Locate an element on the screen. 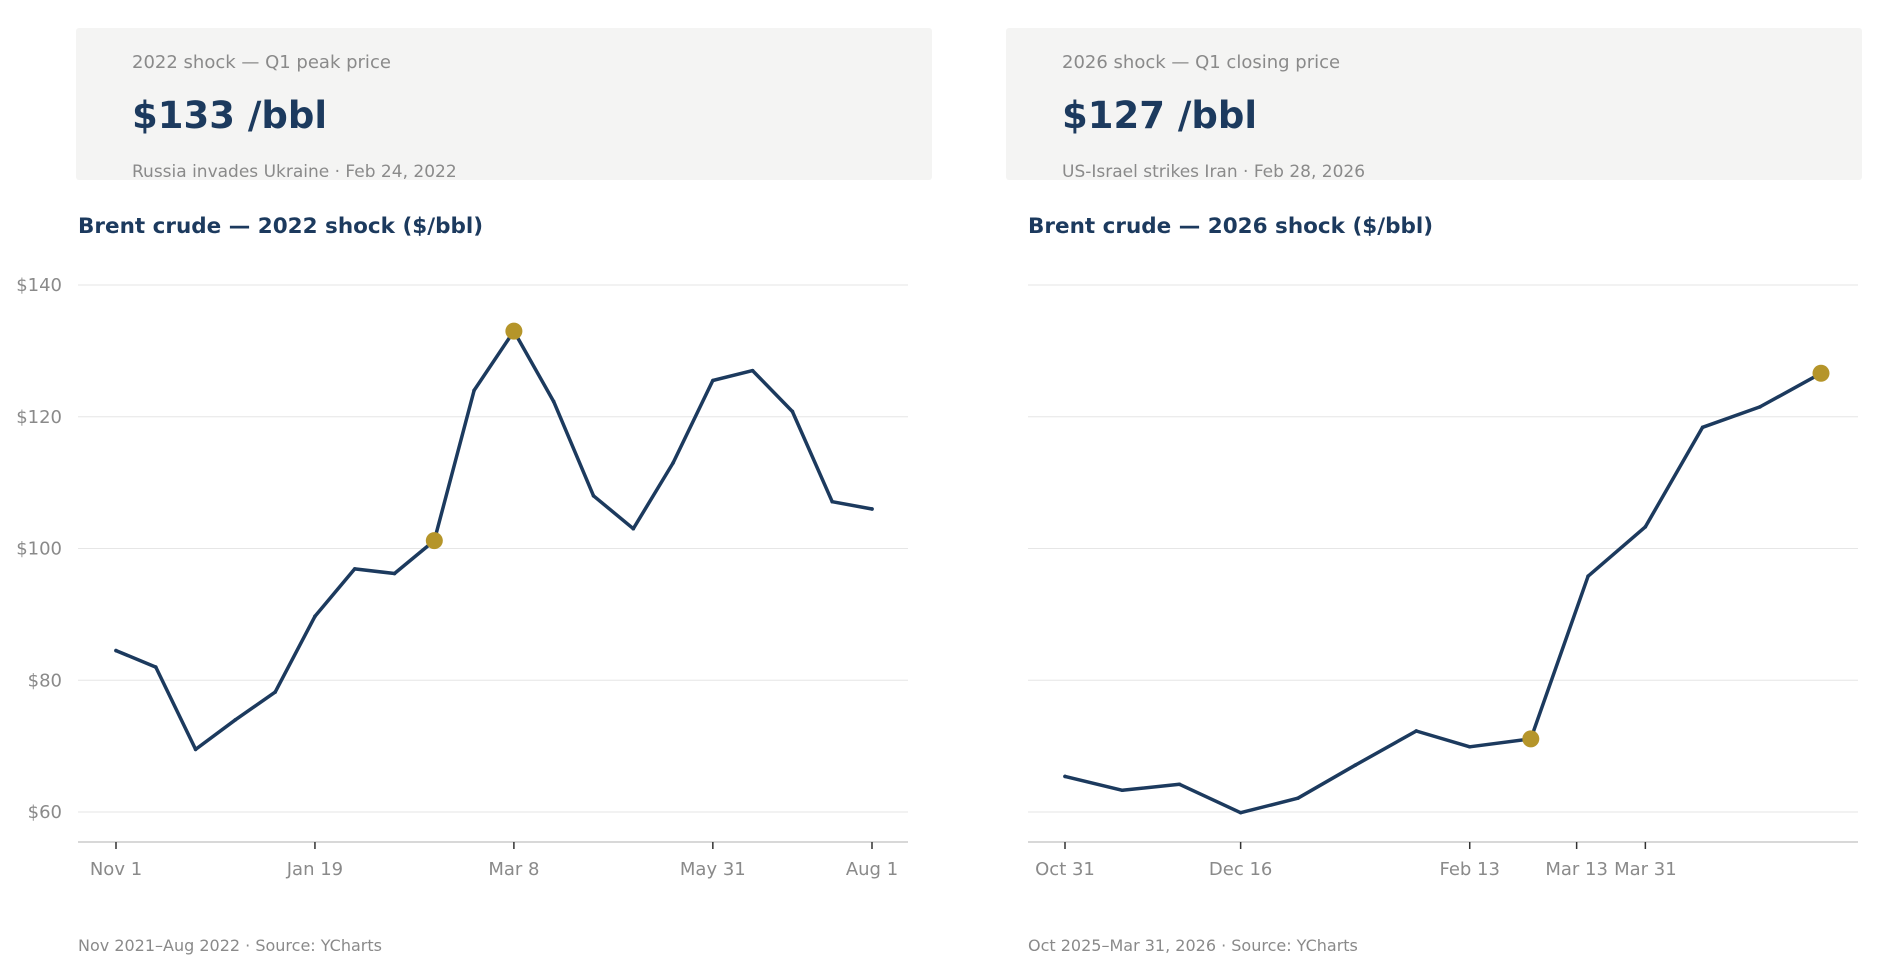 Image resolution: width=1886 pixels, height=958 pixels. x-tick-label: Jan 19 is located at coordinates (314, 869).